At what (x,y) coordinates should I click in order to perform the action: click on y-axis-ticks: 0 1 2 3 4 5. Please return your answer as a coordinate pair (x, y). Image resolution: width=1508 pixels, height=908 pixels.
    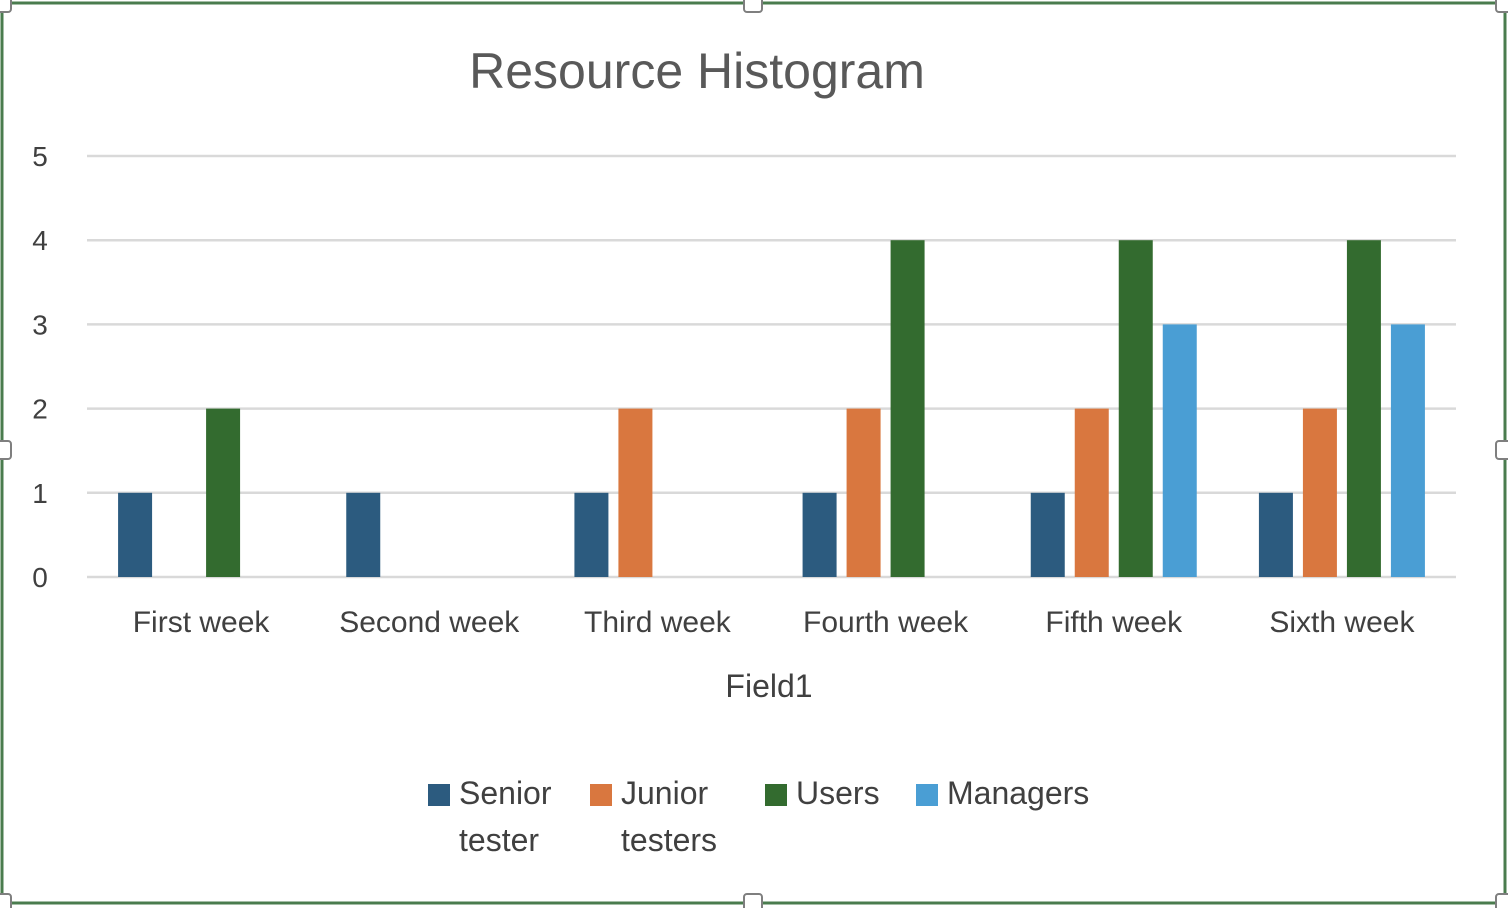
    Looking at the image, I should click on (40, 367).